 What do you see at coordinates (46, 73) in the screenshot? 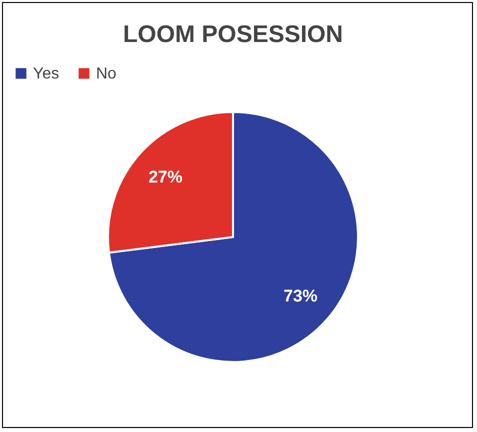
I see `legend-label: Yes` at bounding box center [46, 73].